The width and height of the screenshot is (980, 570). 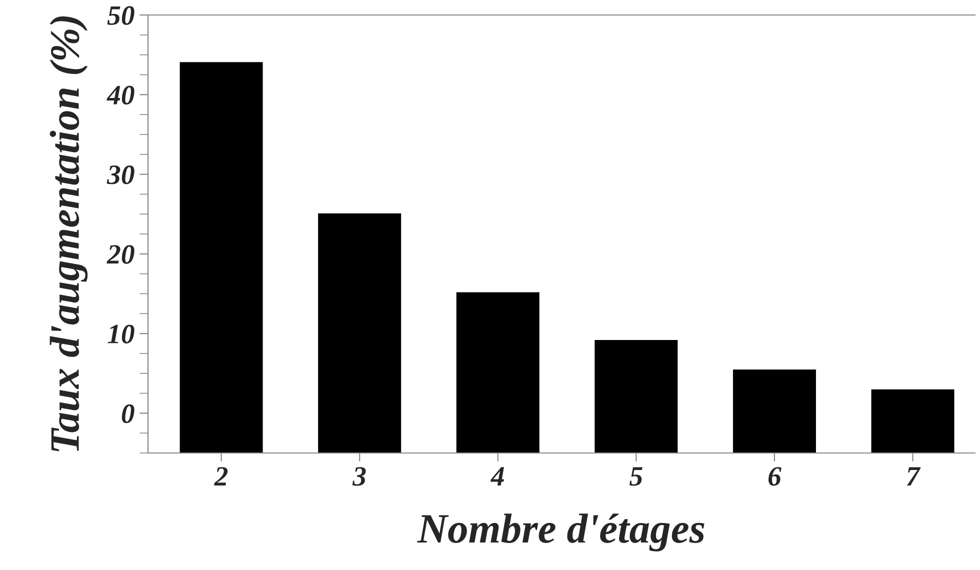 What do you see at coordinates (120, 95) in the screenshot?
I see `y-tick-label: 40` at bounding box center [120, 95].